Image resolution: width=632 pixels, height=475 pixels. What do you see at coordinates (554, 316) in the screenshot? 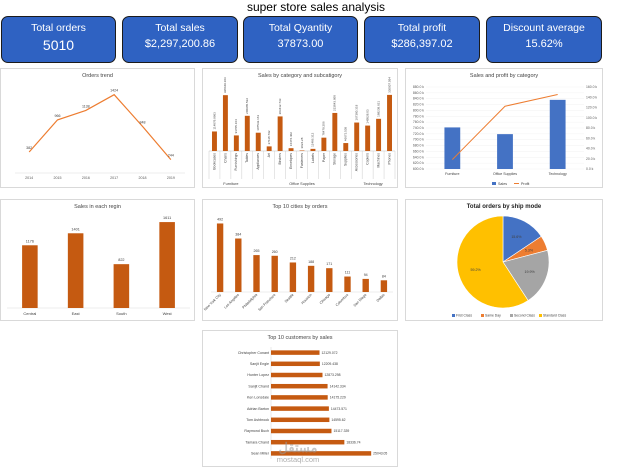
I see `legend-label: Standard Class` at bounding box center [554, 316].